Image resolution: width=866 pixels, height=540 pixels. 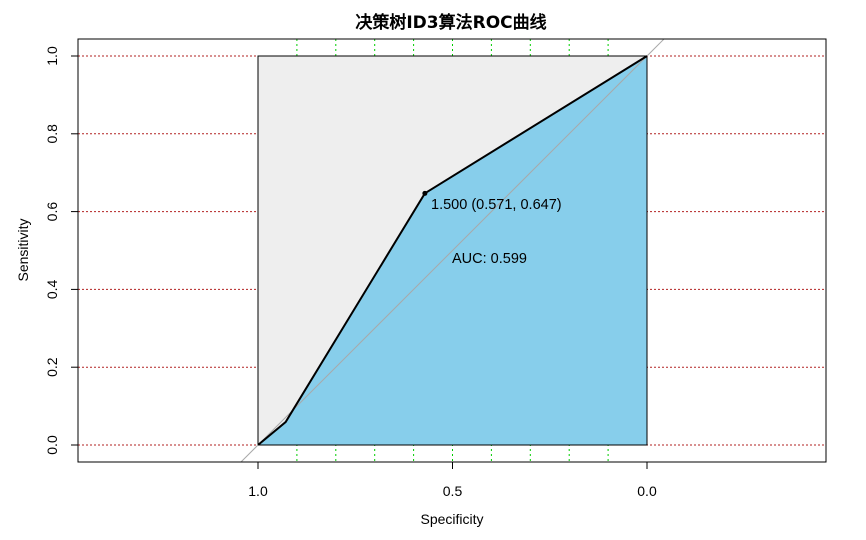 What do you see at coordinates (258, 491) in the screenshot?
I see `x-tick-label: 1.0` at bounding box center [258, 491].